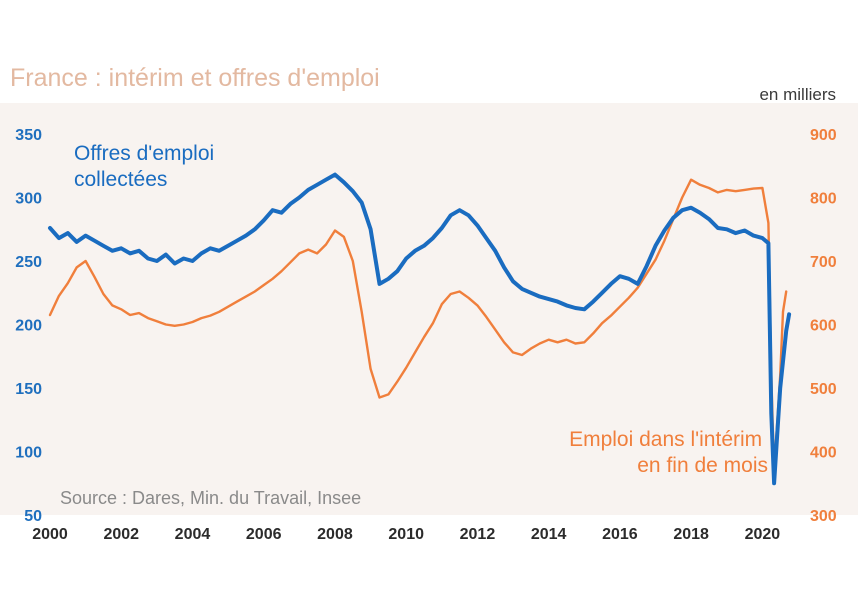  I want to click on right-tick-label: 700, so click(823, 262).